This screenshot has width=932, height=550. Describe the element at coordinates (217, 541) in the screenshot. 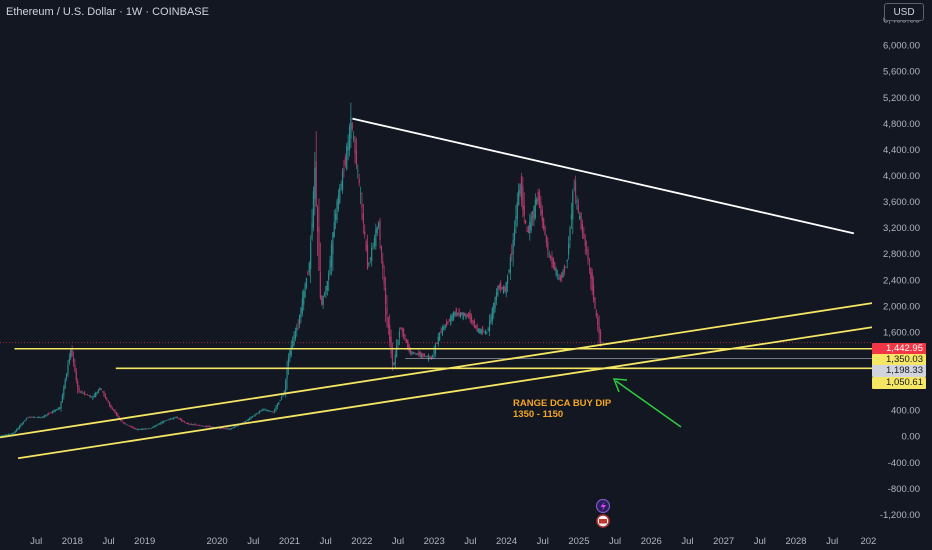

I see `x-tick-label: 2020` at that location.